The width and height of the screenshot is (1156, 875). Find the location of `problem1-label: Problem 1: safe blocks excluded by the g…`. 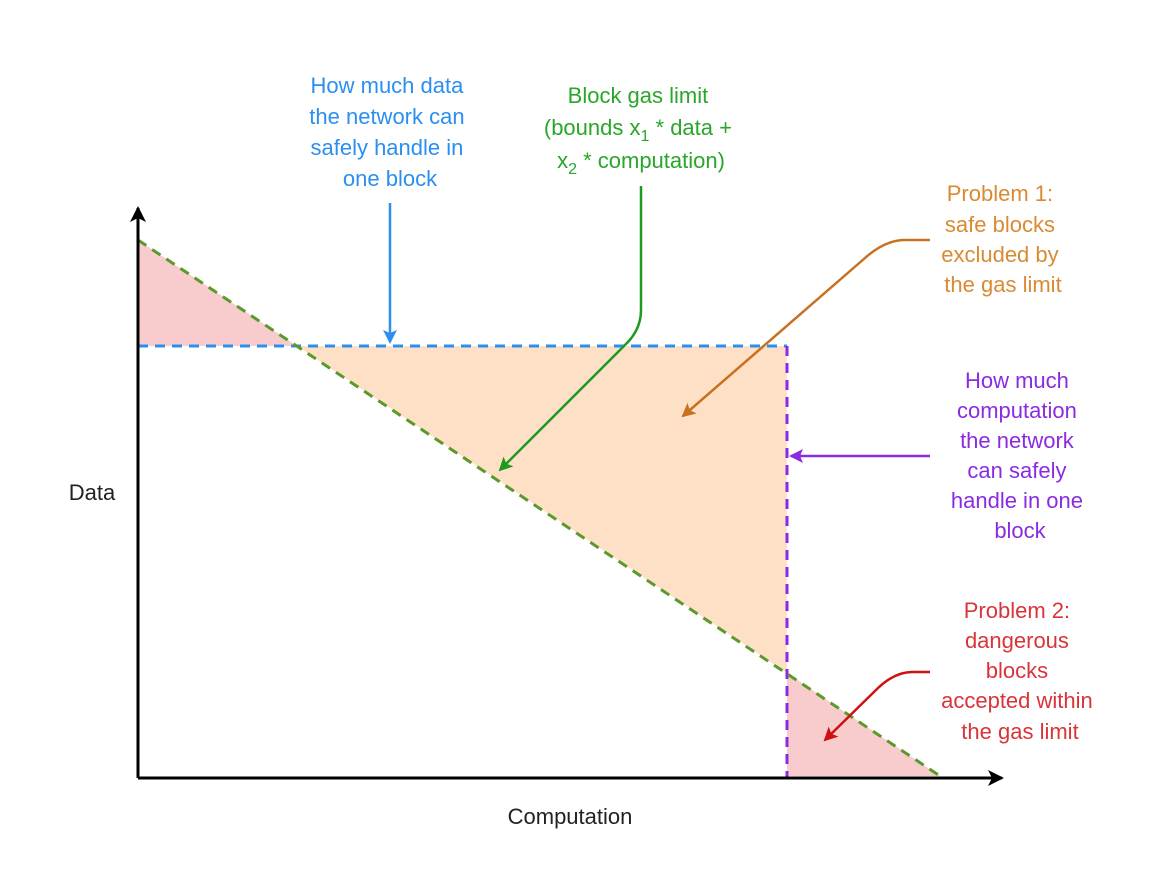

problem1-label: Problem 1: safe blocks excluded by the g… is located at coordinates (1003, 239).